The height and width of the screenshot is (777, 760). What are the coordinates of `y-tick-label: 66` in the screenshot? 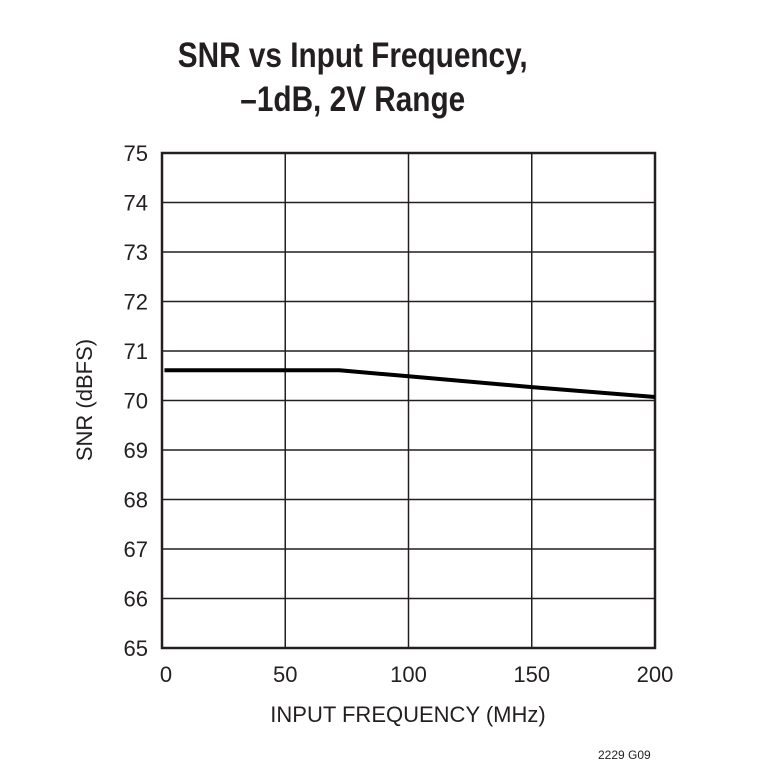 It's located at (136, 599).